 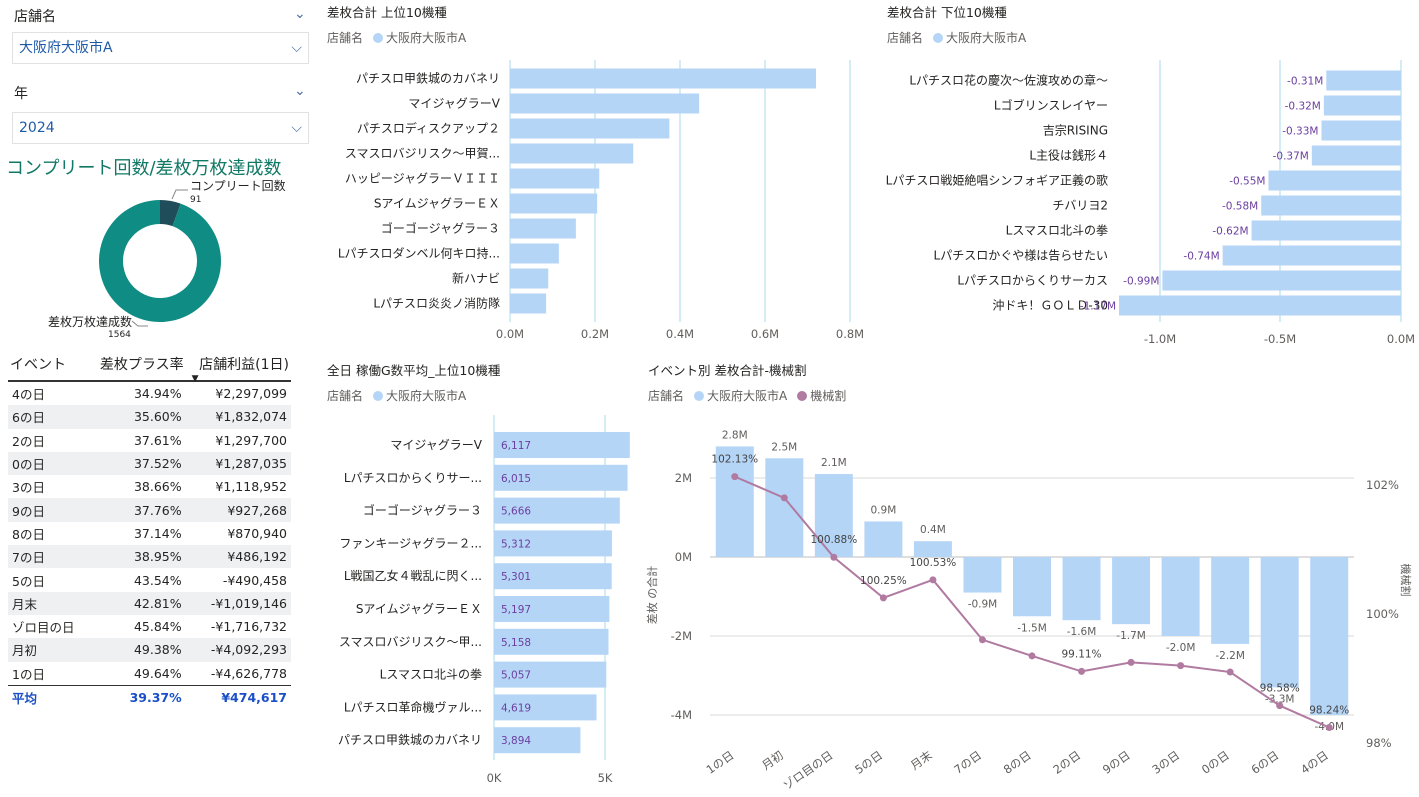 What do you see at coordinates (149, 486) in the screenshot?
I see `table-row: 3の日 38.66% ¥1,118,952` at bounding box center [149, 486].